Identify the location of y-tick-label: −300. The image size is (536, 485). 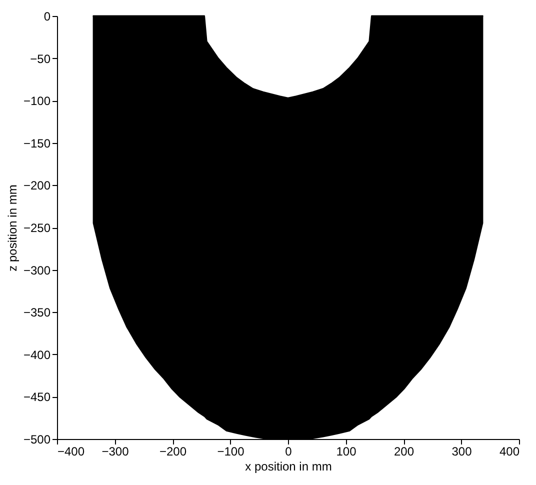
(37, 270).